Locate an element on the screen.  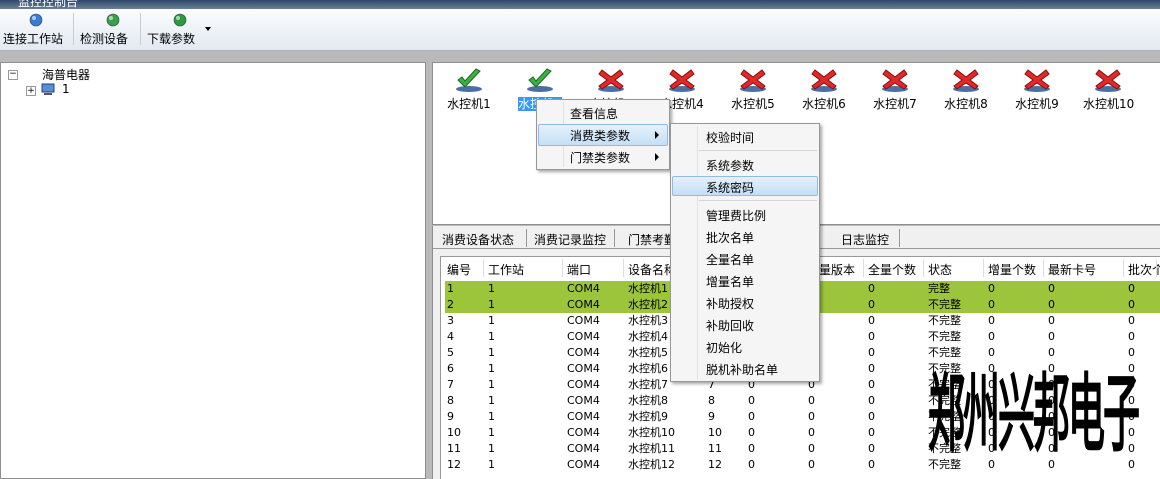
device-name: 水控机6 is located at coordinates (824, 104).